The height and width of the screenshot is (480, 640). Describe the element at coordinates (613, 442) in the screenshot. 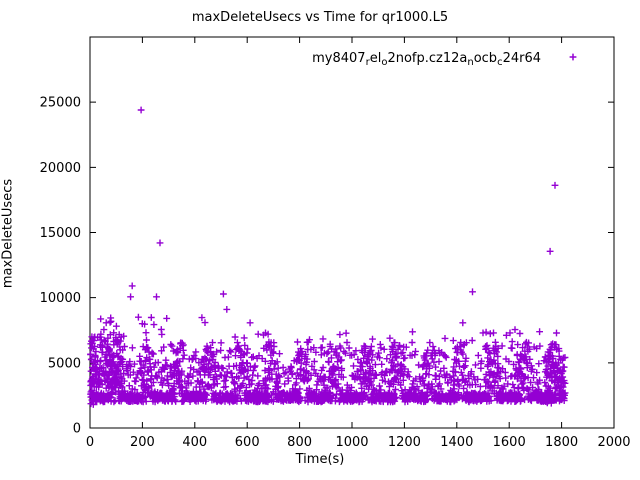

I see `x-tick-label: 2000` at that location.